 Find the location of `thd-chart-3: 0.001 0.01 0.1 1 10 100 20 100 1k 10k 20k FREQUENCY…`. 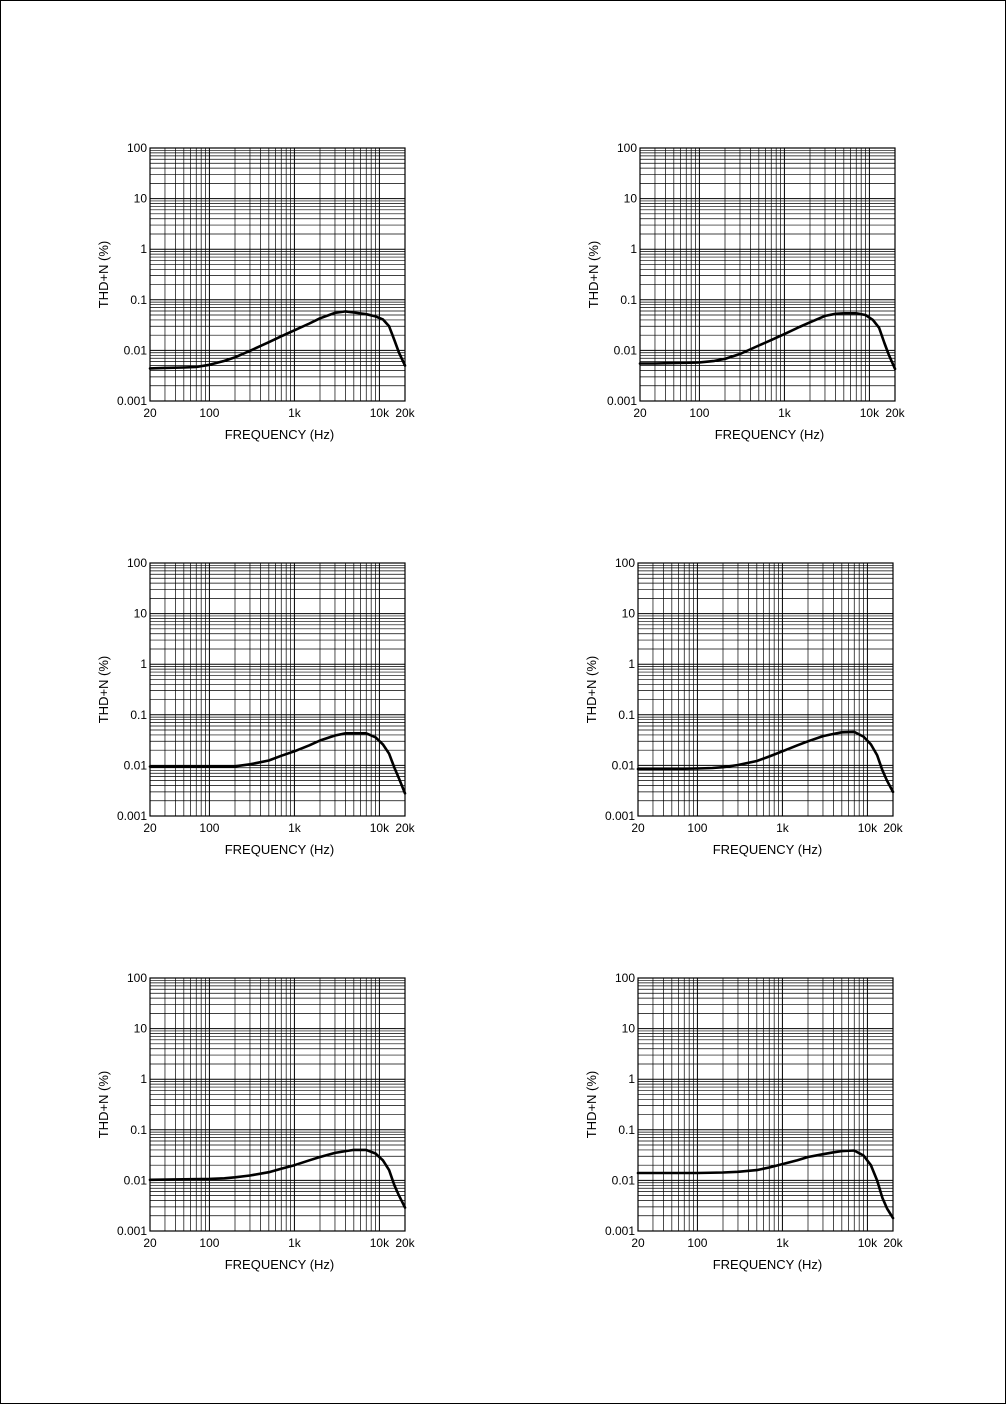

thd-chart-3: 0.001 0.01 0.1 1 10 100 20 100 1k 10k 20k FREQUENCY… is located at coordinates (265, 715).